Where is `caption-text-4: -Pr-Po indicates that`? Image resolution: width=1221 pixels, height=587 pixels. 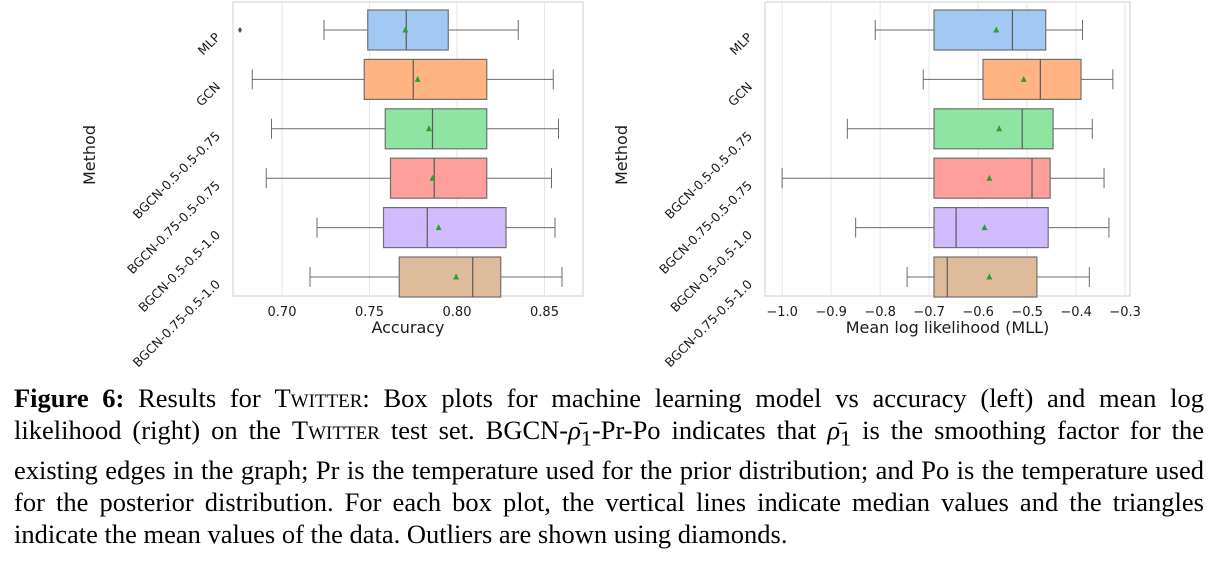
caption-text-4: -Pr-Po indicates that is located at coordinates (709, 430).